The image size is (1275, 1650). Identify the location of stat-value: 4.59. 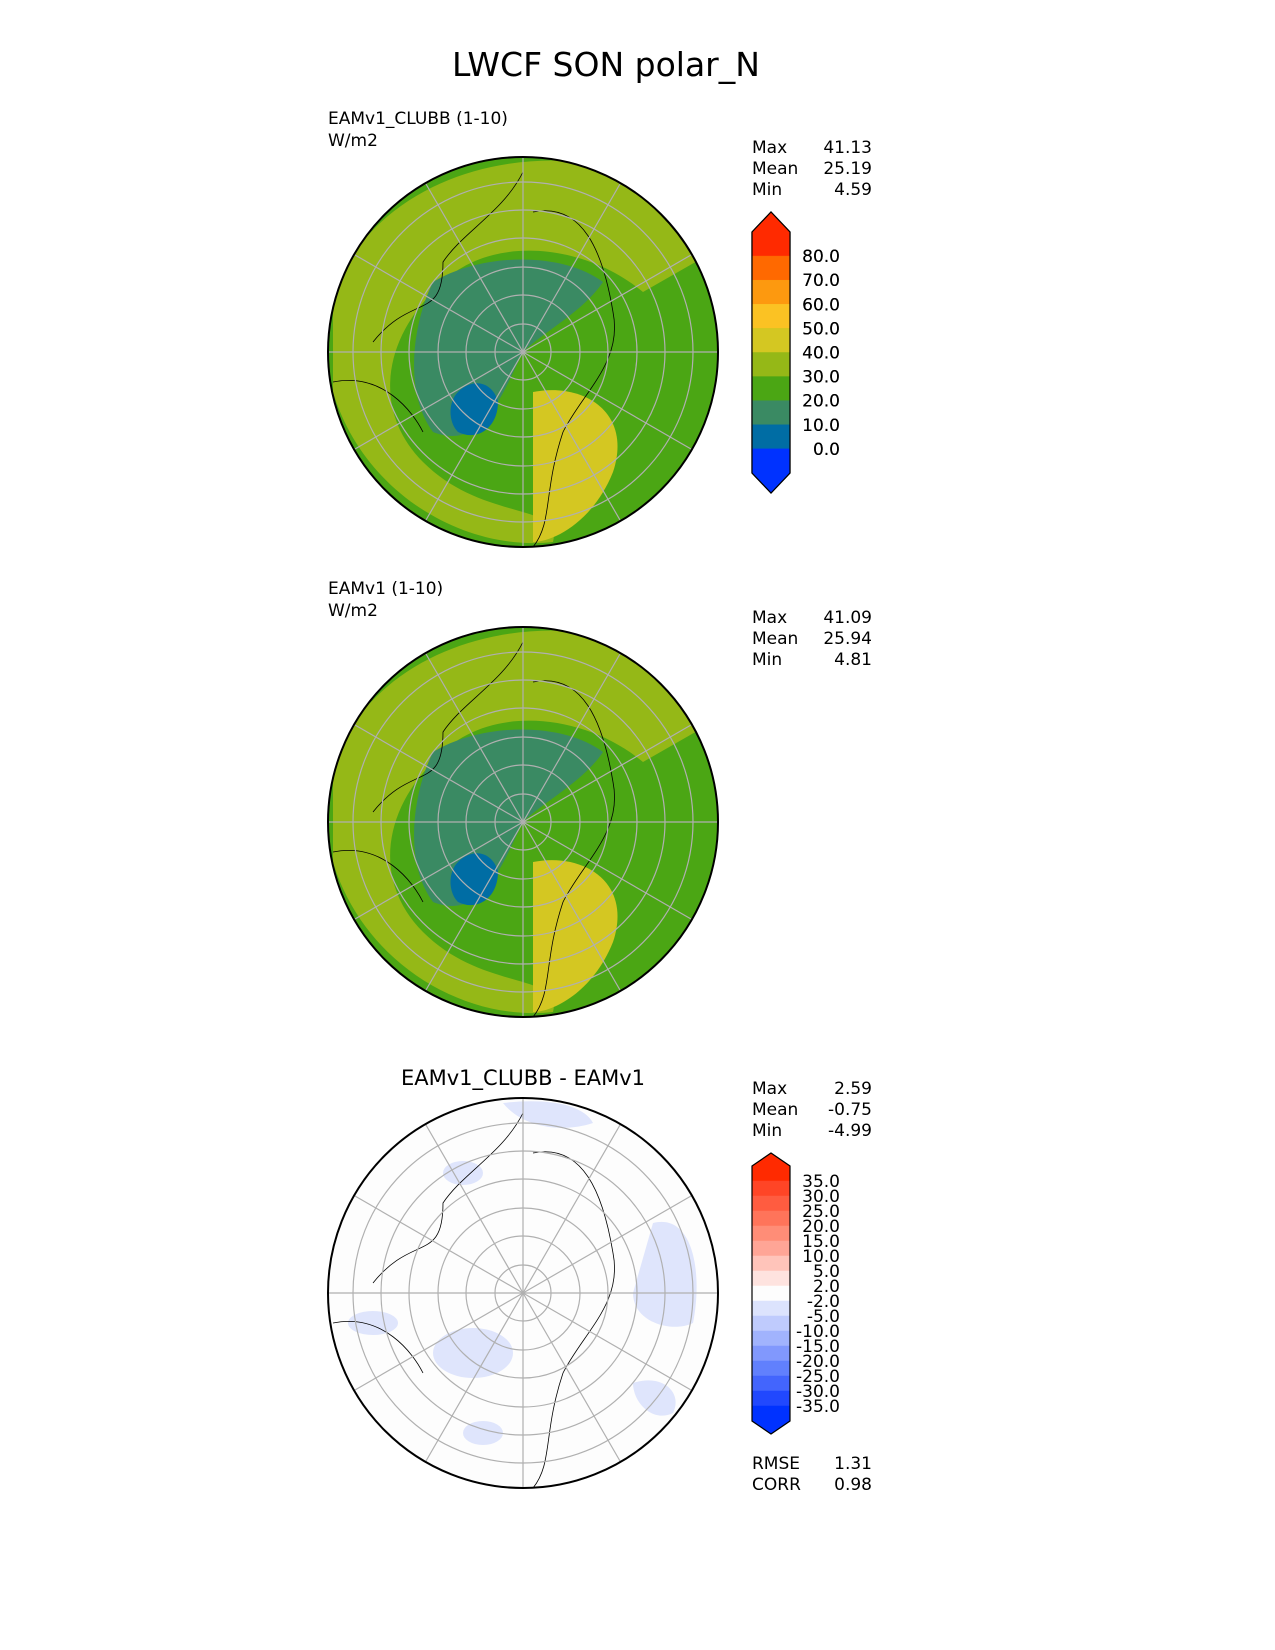
(853, 190).